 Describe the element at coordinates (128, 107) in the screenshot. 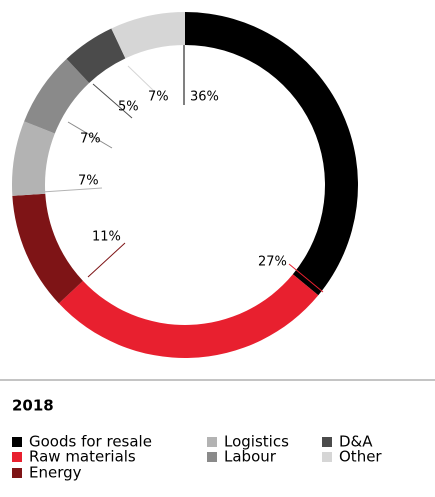

I see `data-label: 5%` at that location.